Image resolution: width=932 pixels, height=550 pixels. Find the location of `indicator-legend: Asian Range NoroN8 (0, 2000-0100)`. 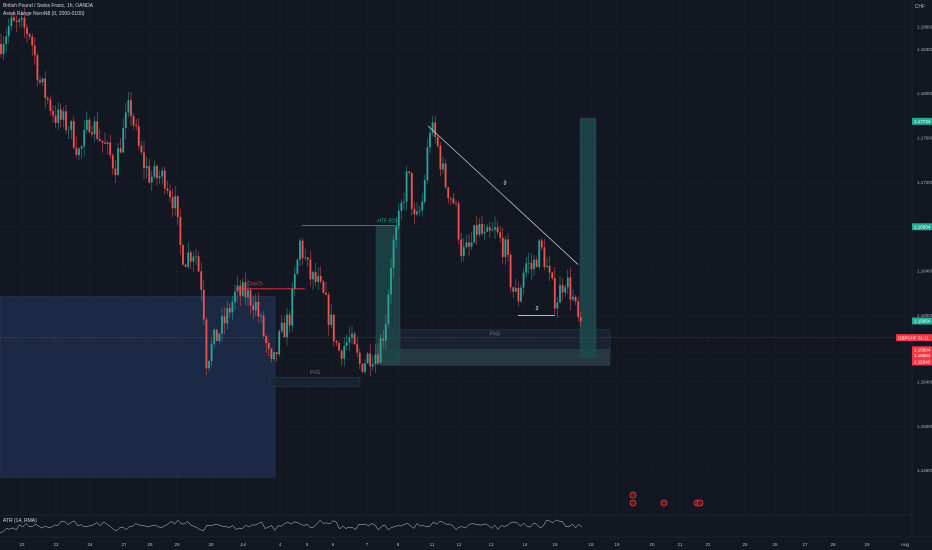

indicator-legend: Asian Range NoroN8 (0, 2000-0100) is located at coordinates (44, 14).